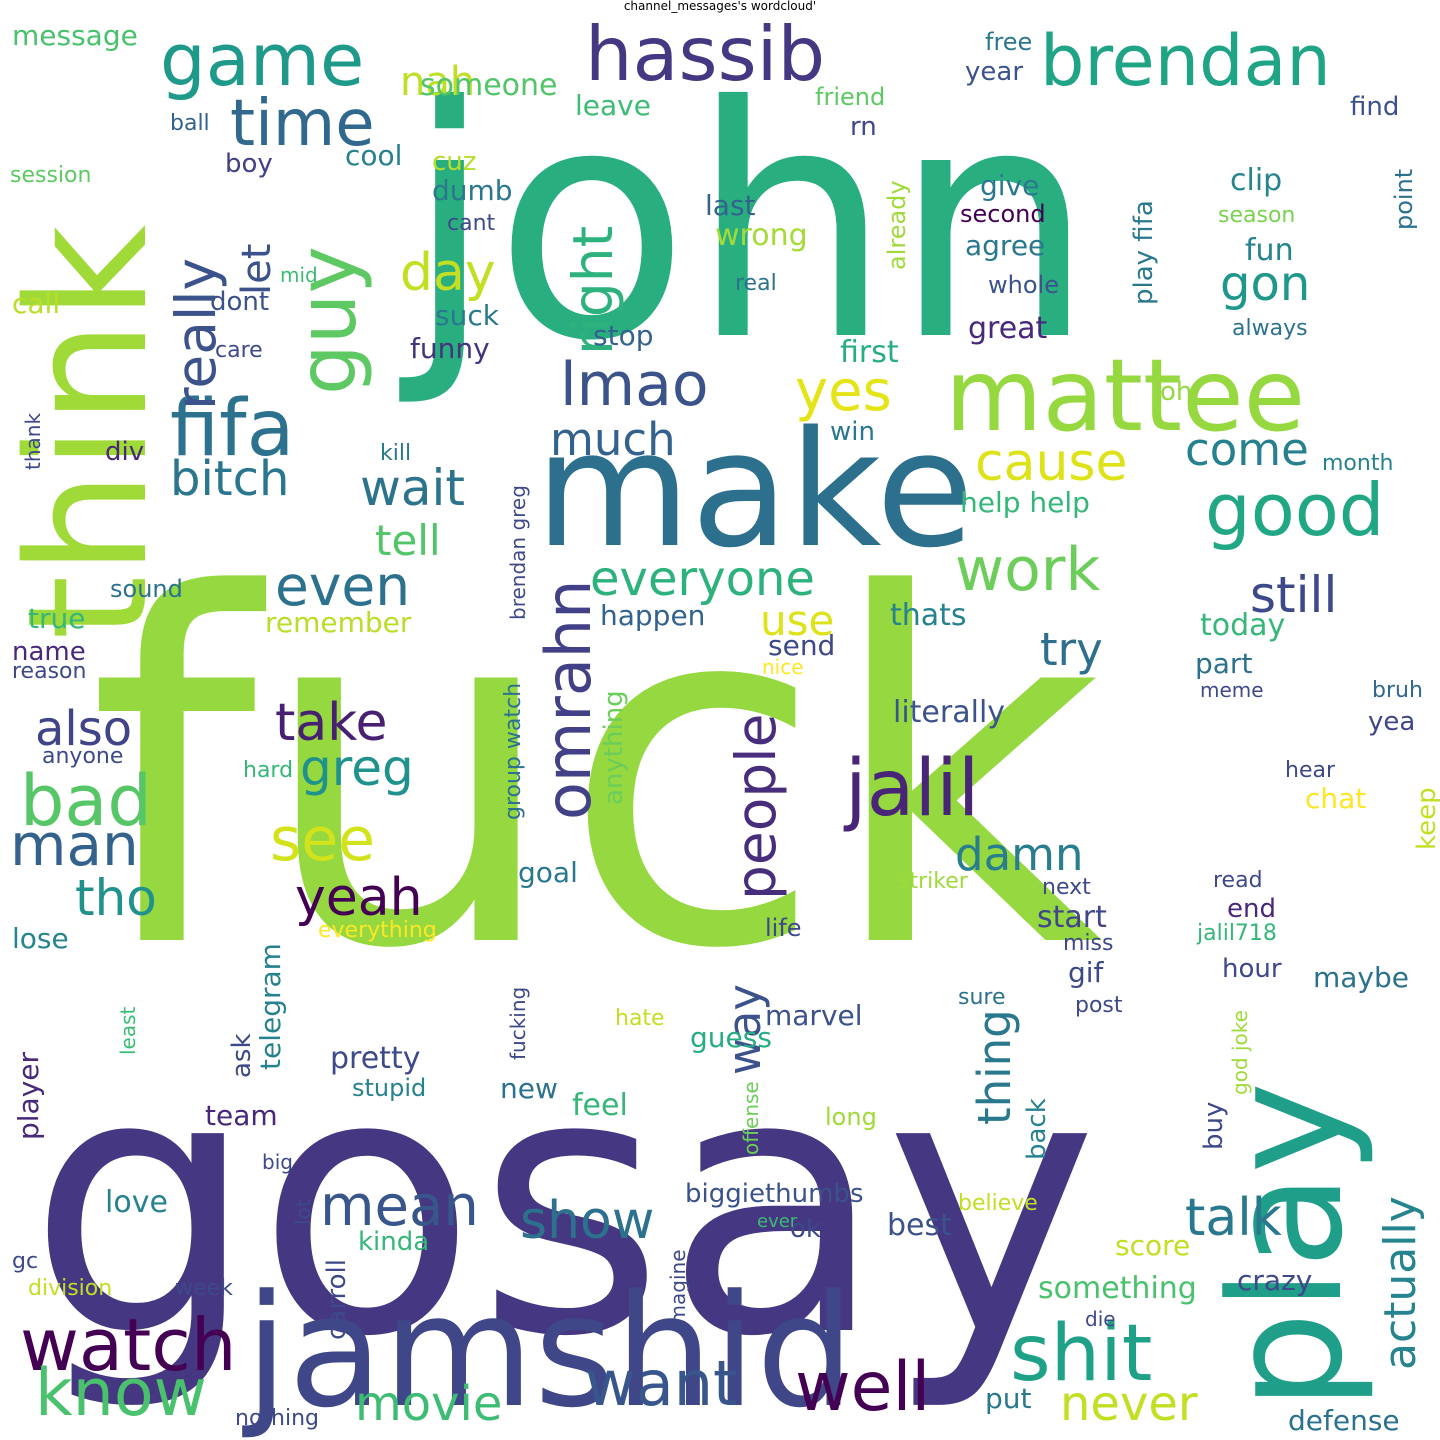 The image size is (1440, 1440). I want to click on word-come: come, so click(1247, 449).